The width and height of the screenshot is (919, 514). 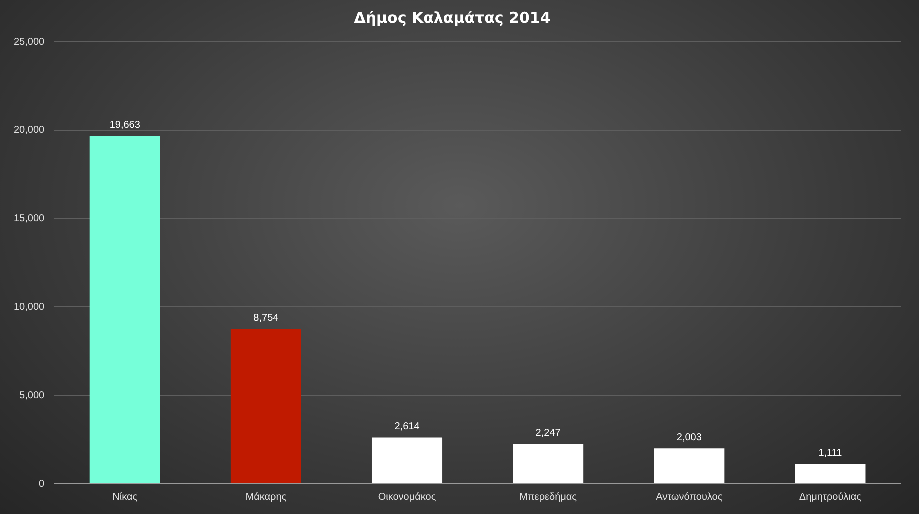 I want to click on chart-title: Δήμος Καλαμάτας 2014, so click(x=452, y=17).